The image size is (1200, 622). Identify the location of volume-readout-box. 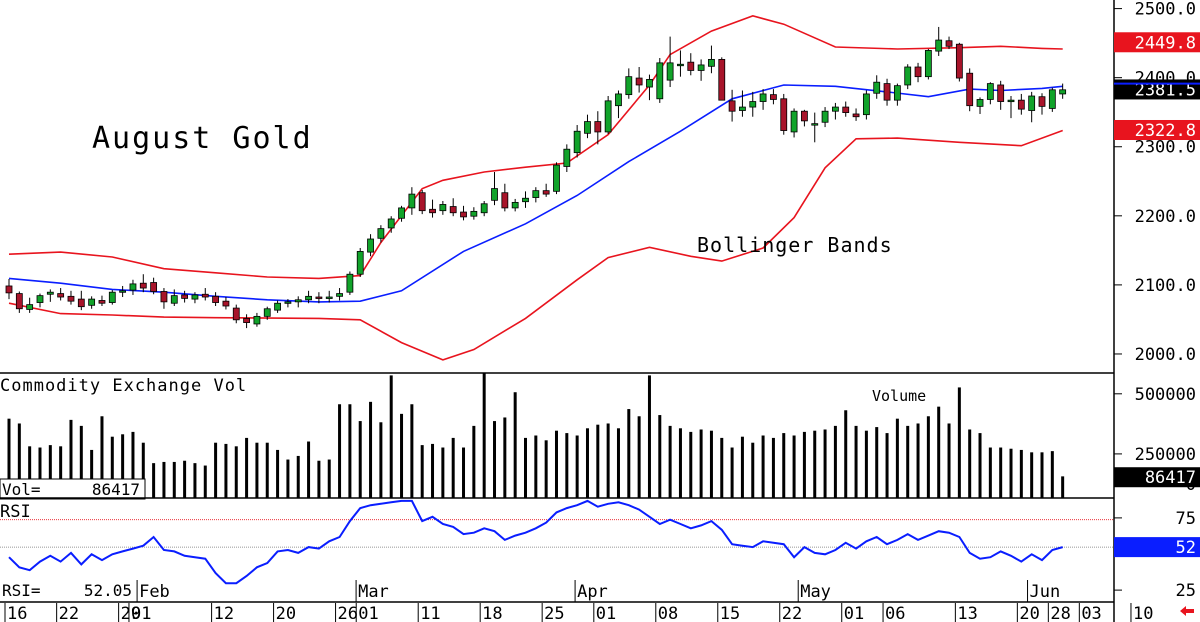
(73, 489).